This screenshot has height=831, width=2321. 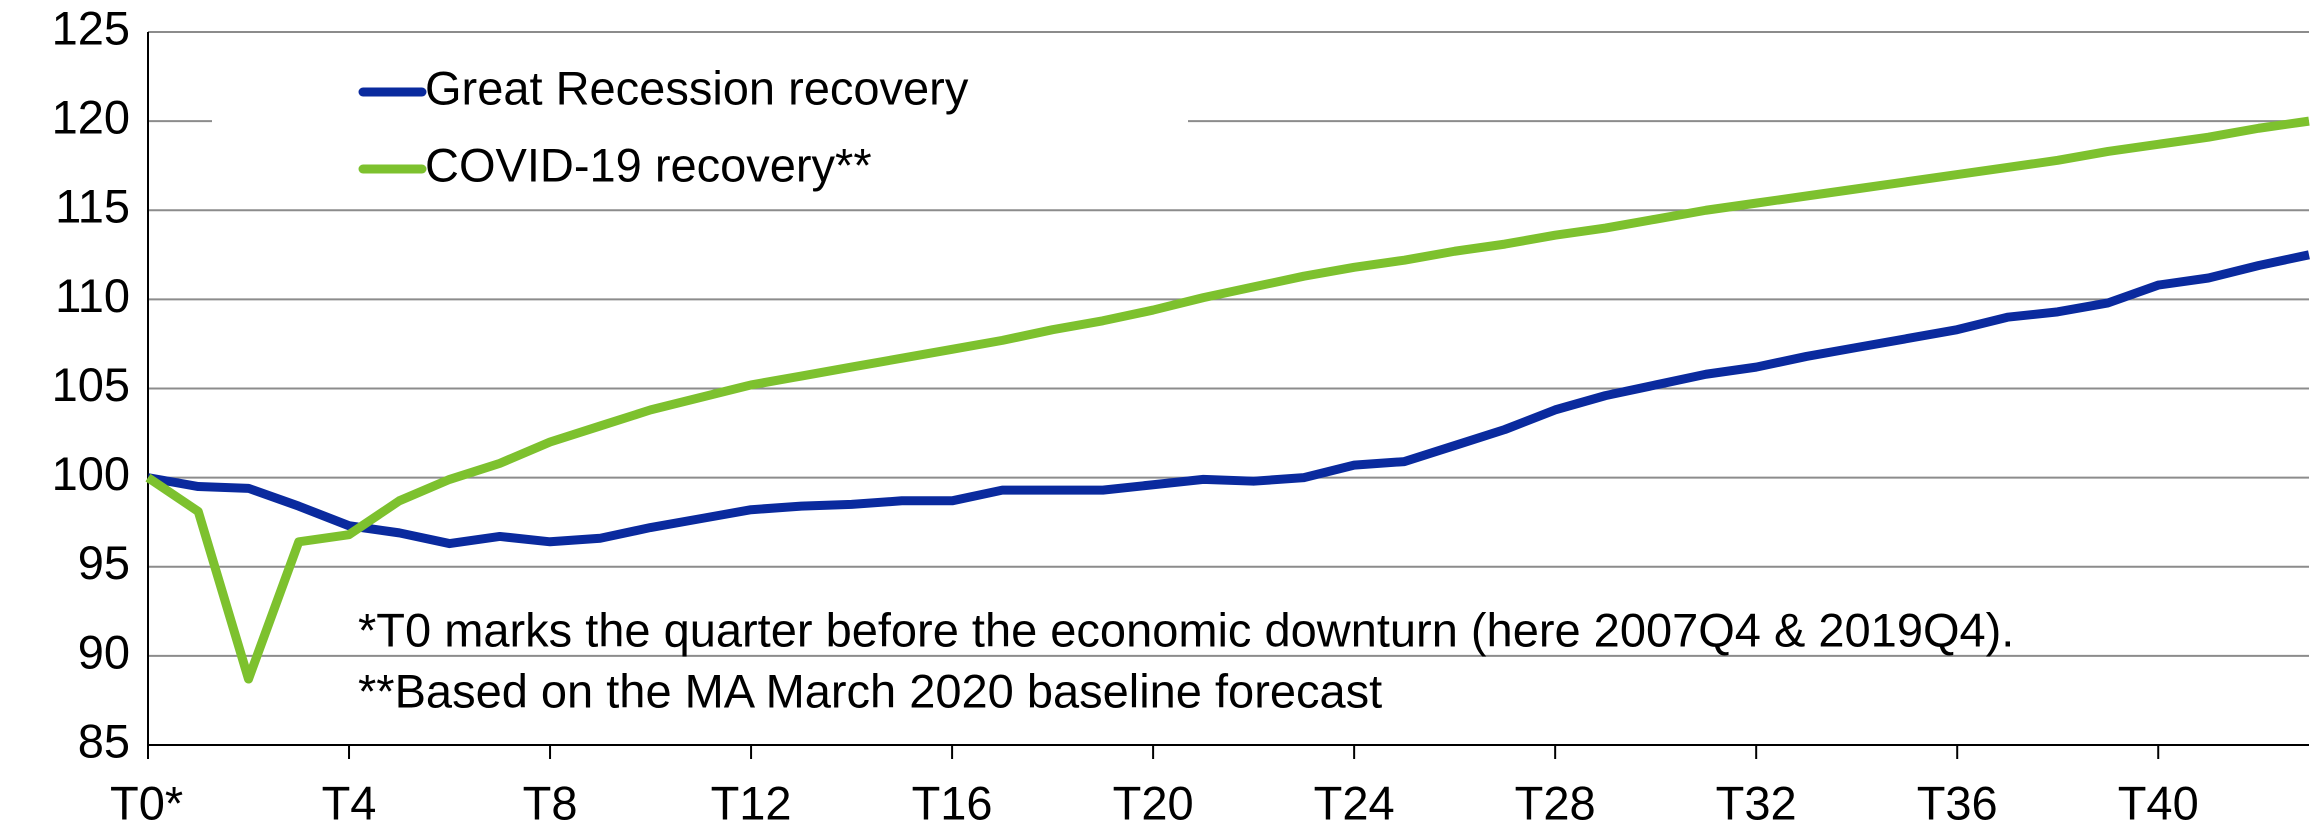 What do you see at coordinates (91, 27) in the screenshot?
I see `y-tick-label: 125` at bounding box center [91, 27].